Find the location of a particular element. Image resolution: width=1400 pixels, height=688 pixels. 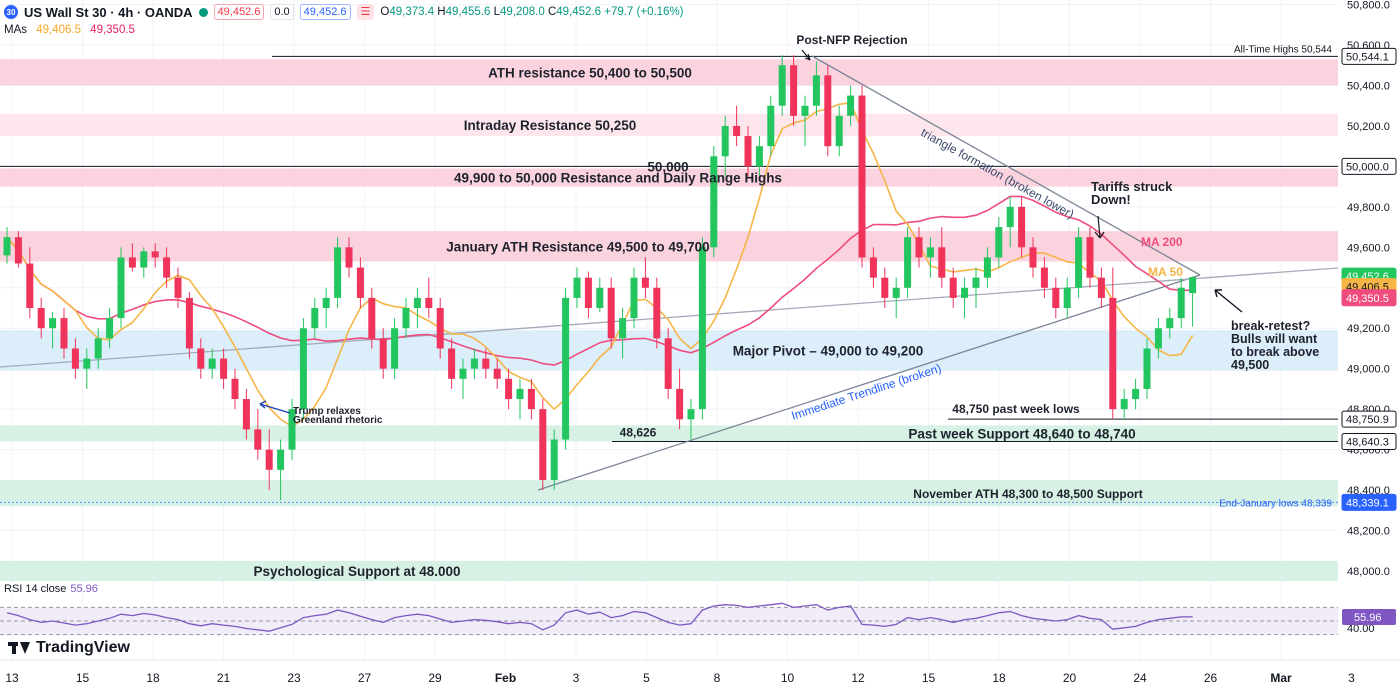

price-tag-label: 50,000.0 is located at coordinates (1367, 167).